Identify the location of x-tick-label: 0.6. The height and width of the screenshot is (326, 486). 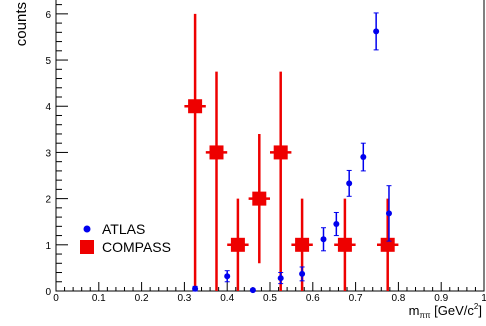
(313, 298).